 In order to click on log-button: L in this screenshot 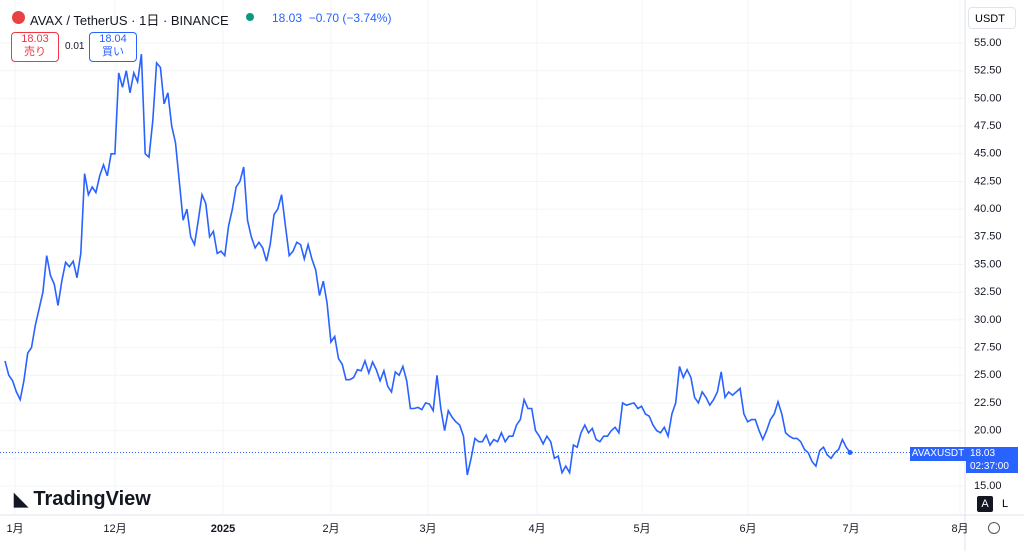, I will do `click(1005, 504)`.